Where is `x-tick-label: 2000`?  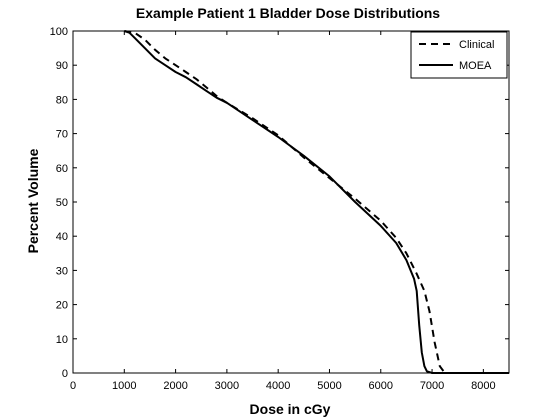 x-tick-label: 2000 is located at coordinates (175, 386).